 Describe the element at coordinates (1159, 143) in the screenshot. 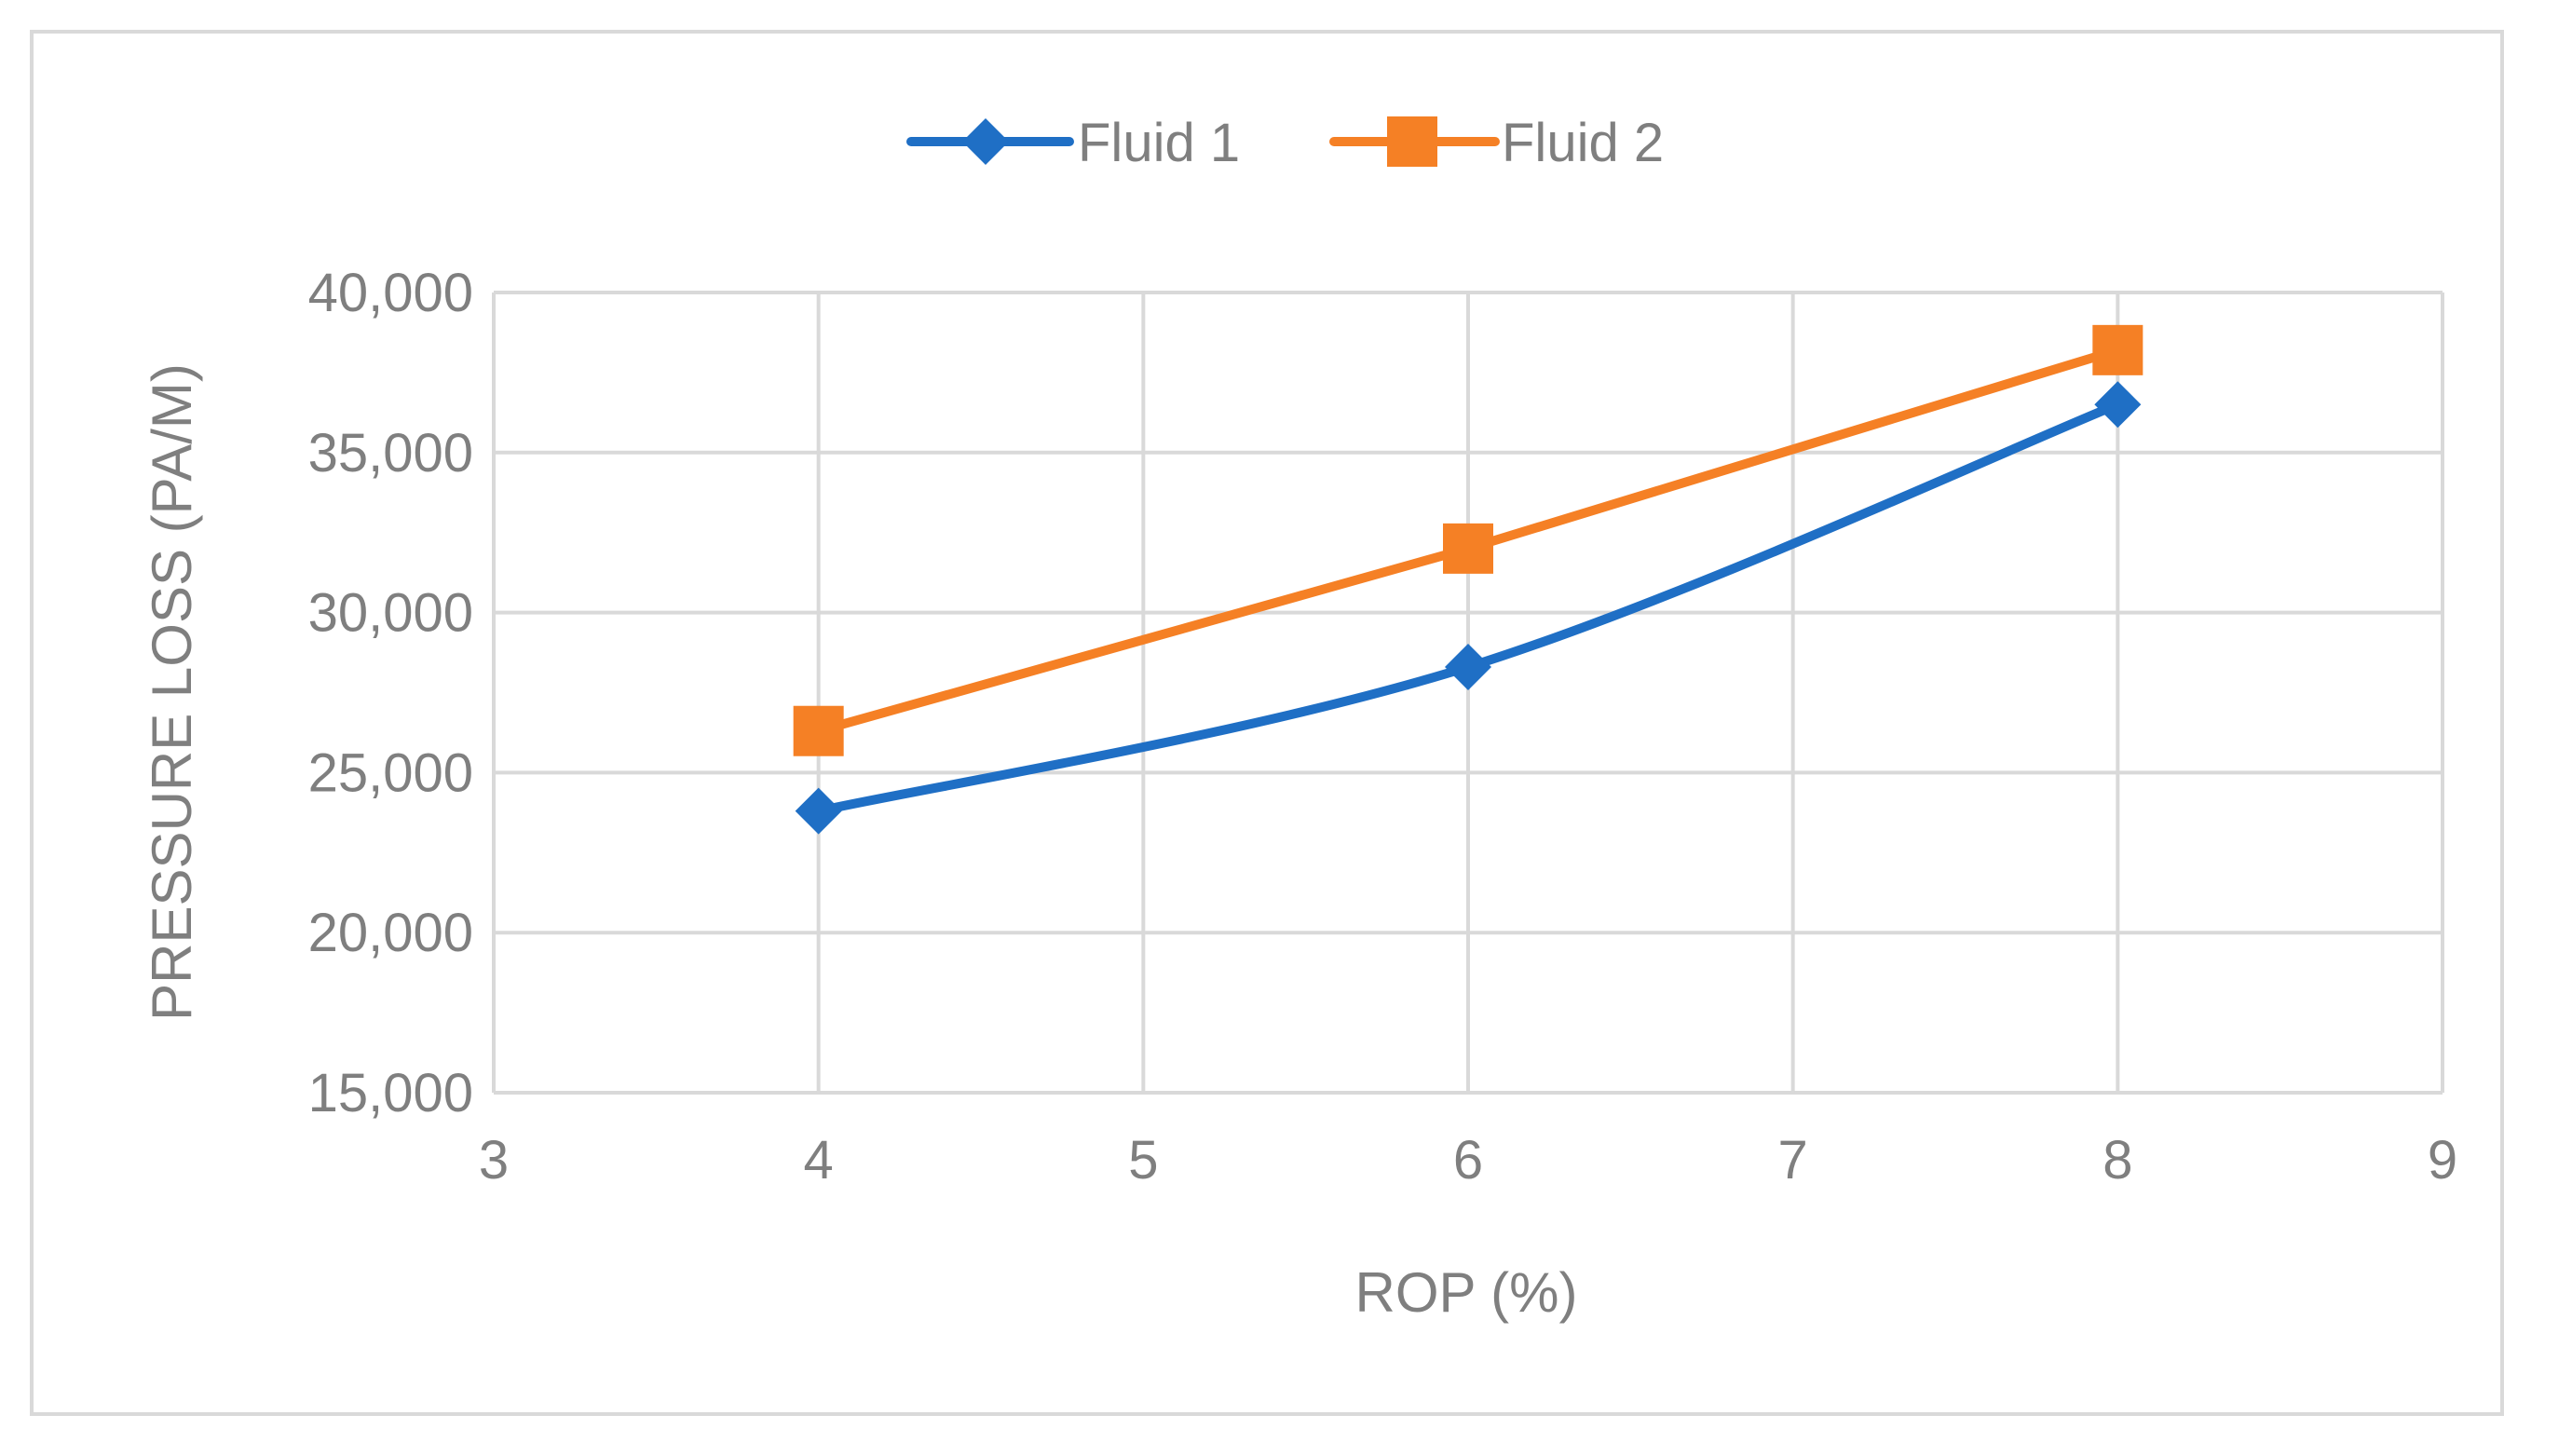

I see `legend-label: Fluid 1` at that location.